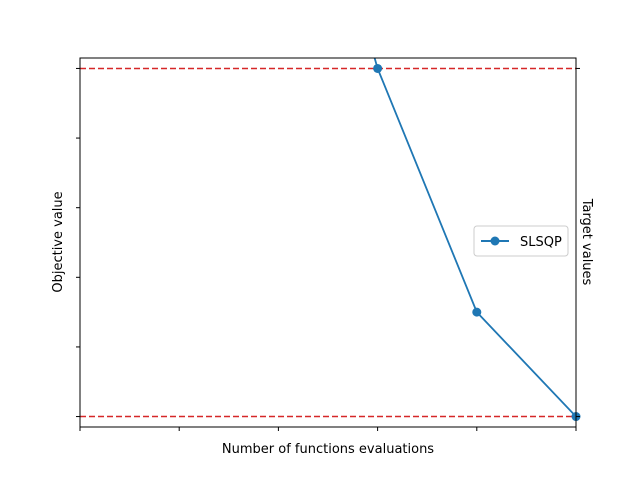  Describe the element at coordinates (586, 242) in the screenshot. I see `y2-axis-label: Target values` at that location.